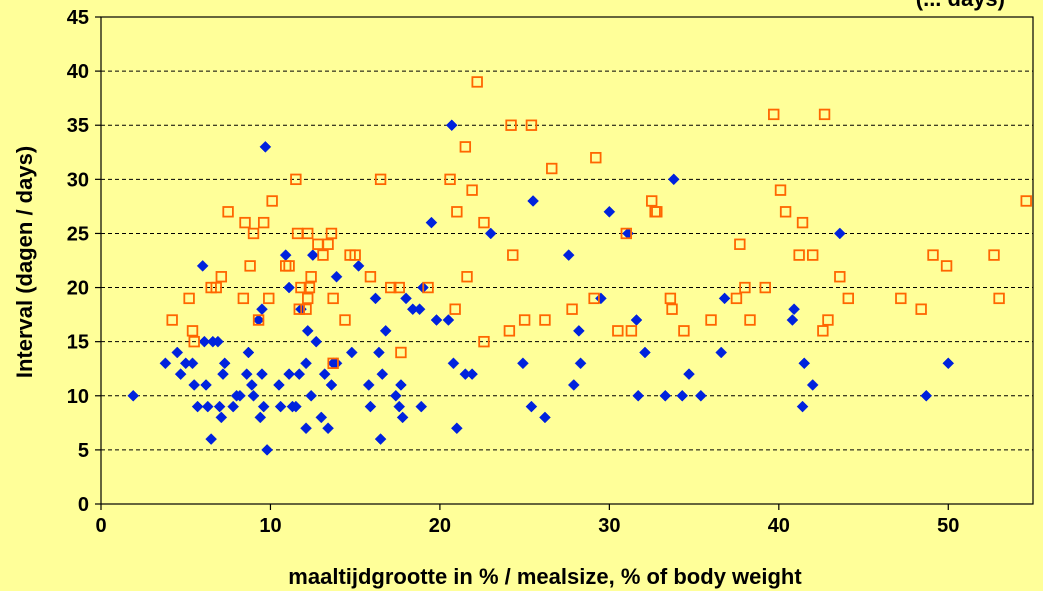 The image size is (1043, 591). What do you see at coordinates (440, 526) in the screenshot?
I see `x-tick-label: 20` at bounding box center [440, 526].